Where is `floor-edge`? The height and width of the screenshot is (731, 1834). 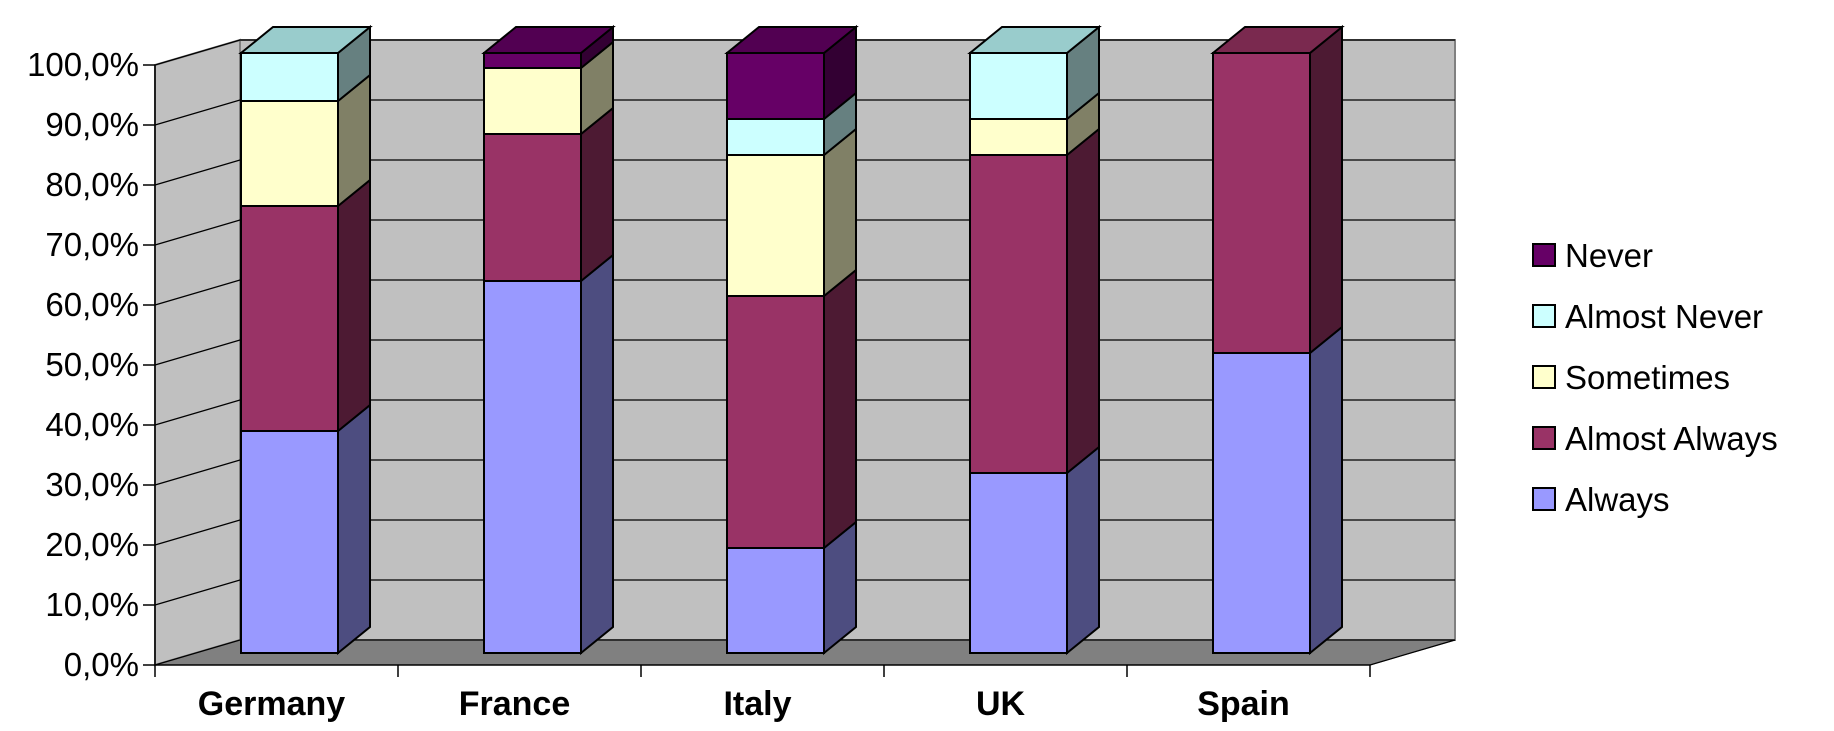
floor-edge is located at coordinates (1412, 652).